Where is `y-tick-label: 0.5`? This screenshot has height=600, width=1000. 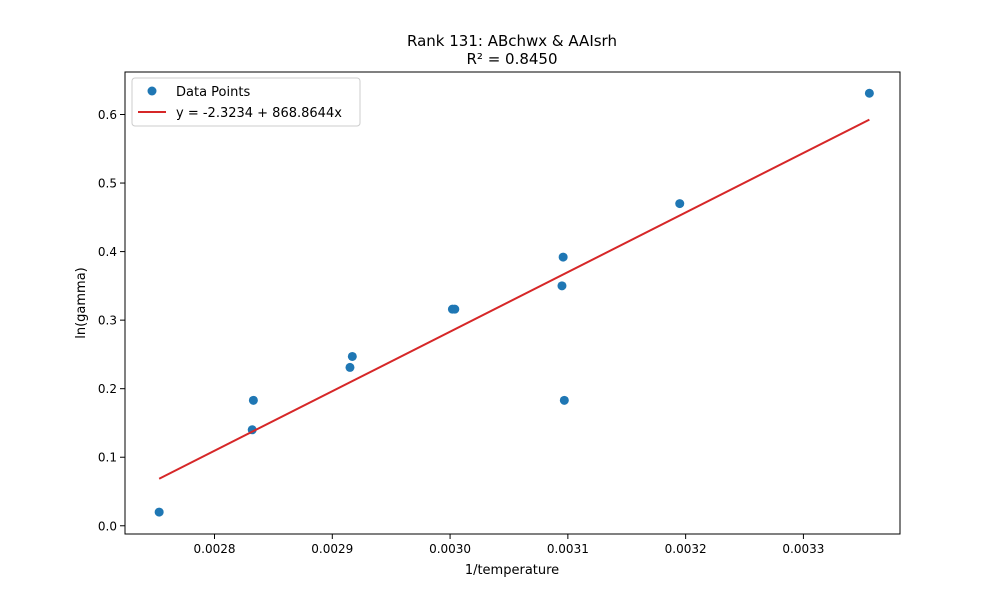 y-tick-label: 0.5 is located at coordinates (107, 184).